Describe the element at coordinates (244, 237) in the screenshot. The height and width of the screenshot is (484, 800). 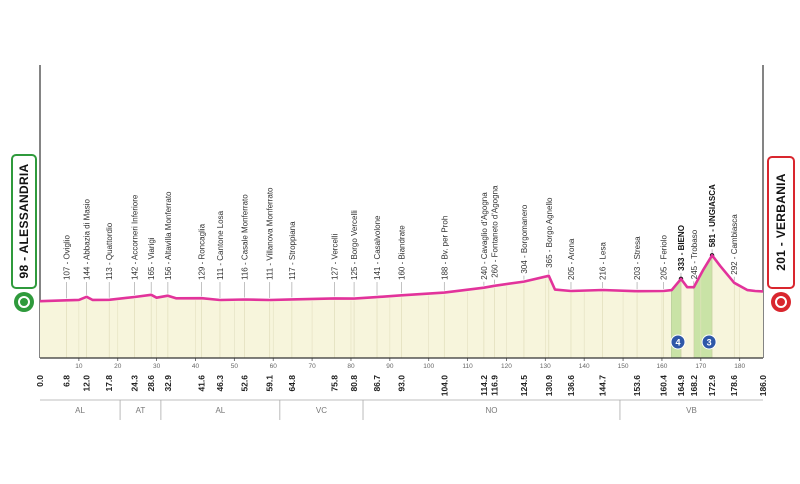
I see `waypoint-label: 116 - Casale Monferrato` at that location.